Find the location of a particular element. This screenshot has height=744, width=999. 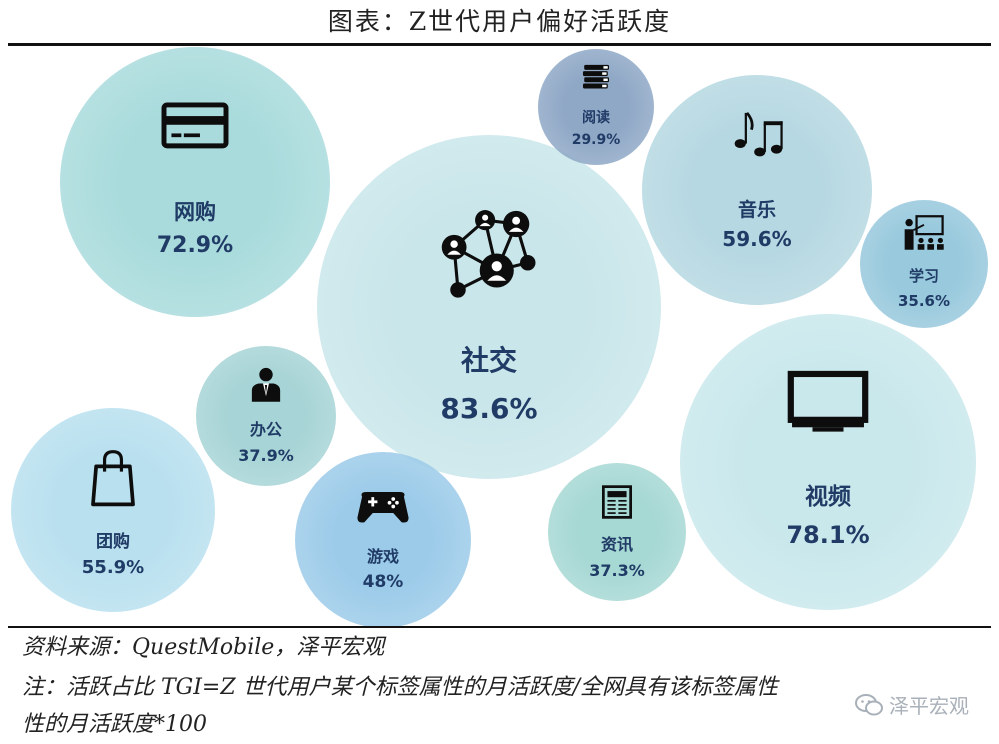

credit-card-icon is located at coordinates (195, 125).